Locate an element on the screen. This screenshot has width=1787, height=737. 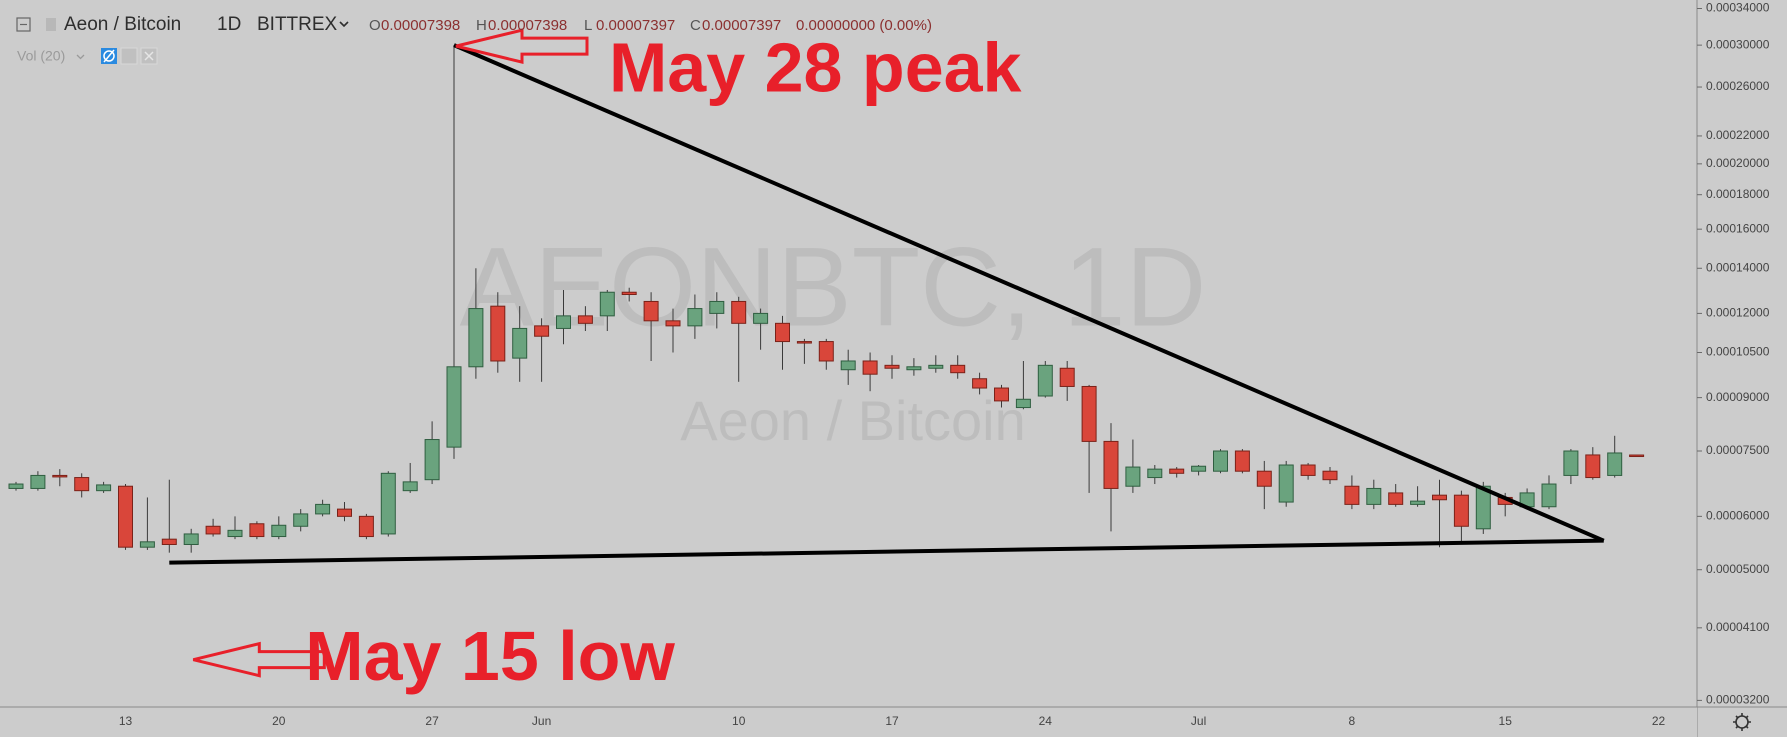
y-tick-label: 0.00007500 is located at coordinates (1738, 450).